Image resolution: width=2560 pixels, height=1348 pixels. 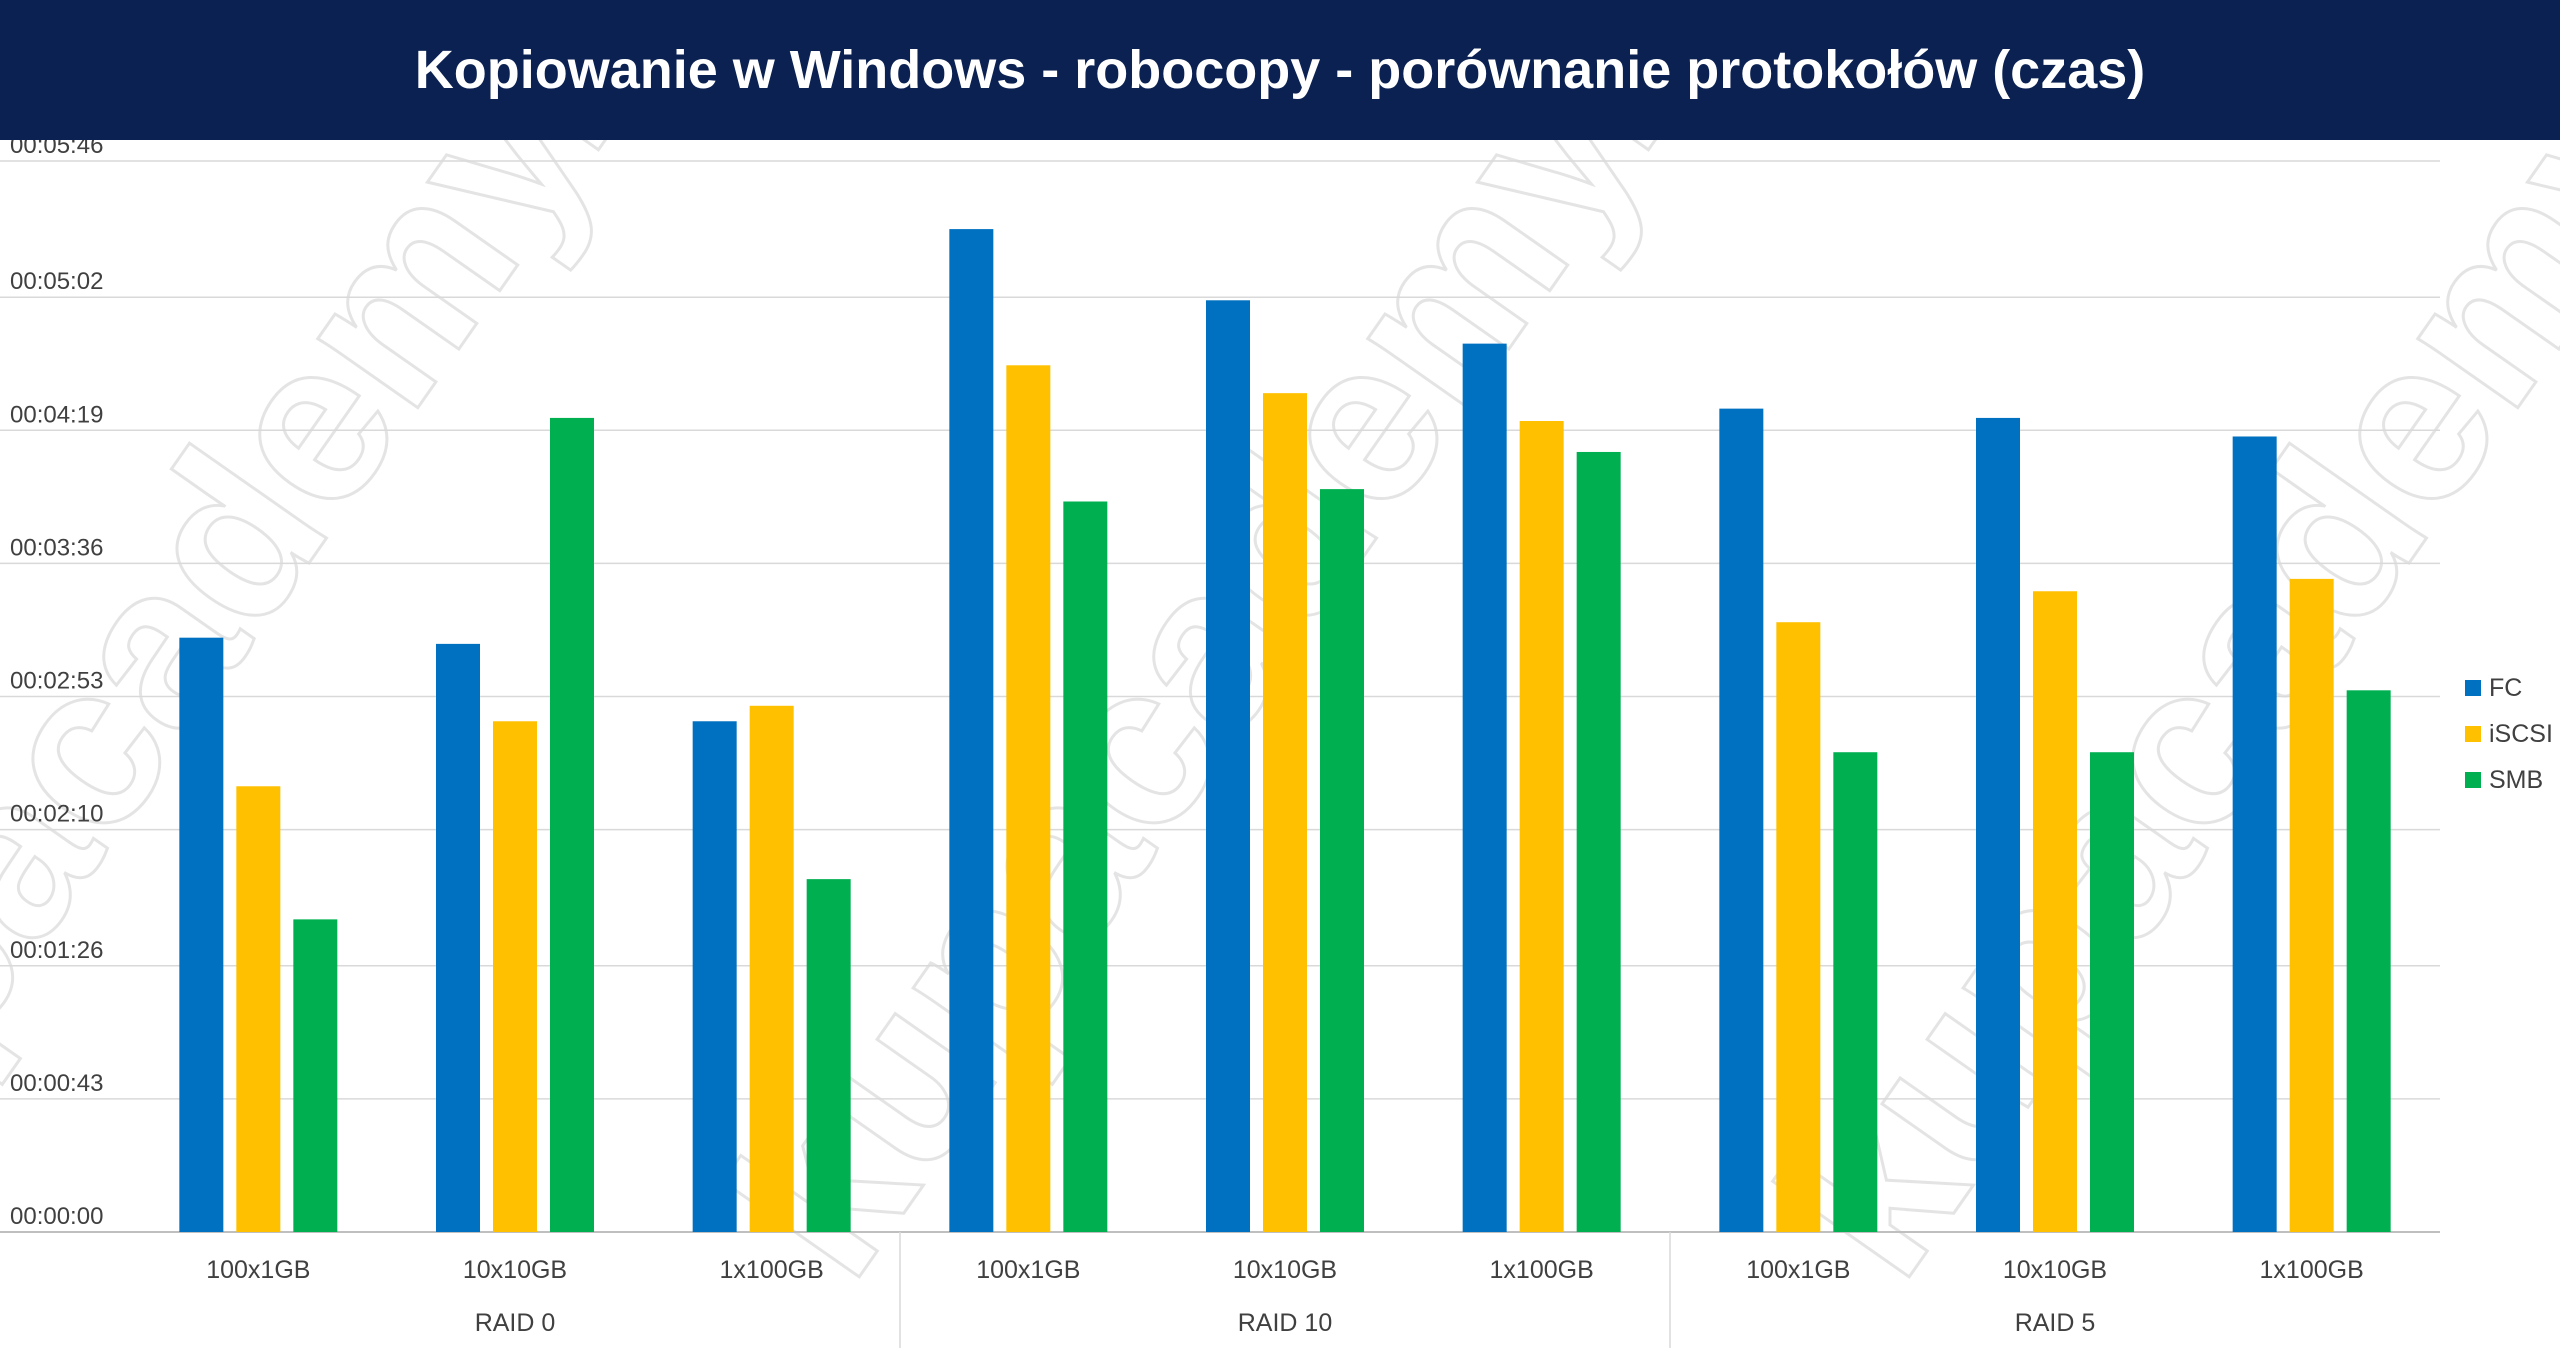 What do you see at coordinates (56, 547) in the screenshot?
I see `y-tick-label: 00:03:36` at bounding box center [56, 547].